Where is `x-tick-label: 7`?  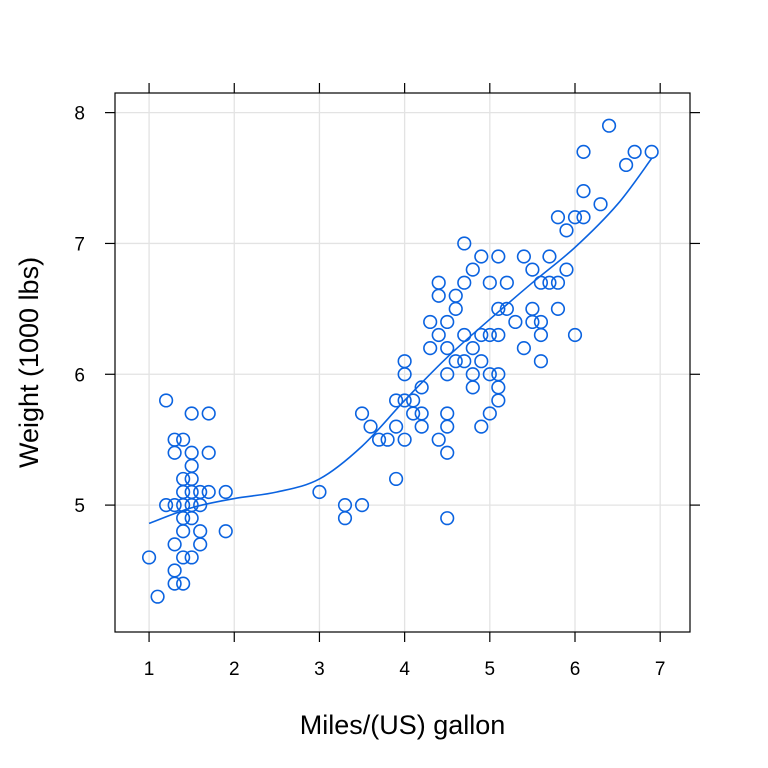 x-tick-label: 7 is located at coordinates (660, 669).